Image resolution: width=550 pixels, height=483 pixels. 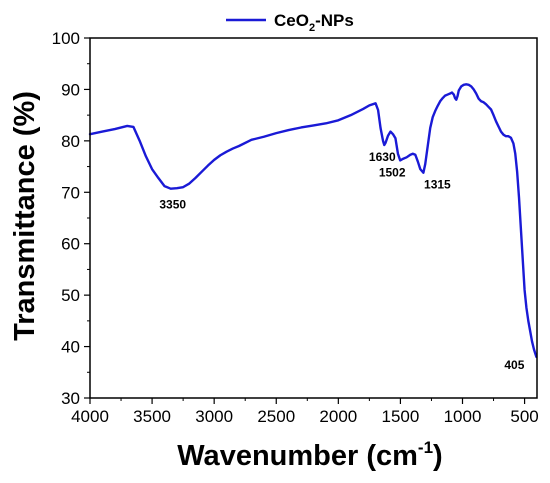 I want to click on peak-label: 405, so click(x=514, y=365).